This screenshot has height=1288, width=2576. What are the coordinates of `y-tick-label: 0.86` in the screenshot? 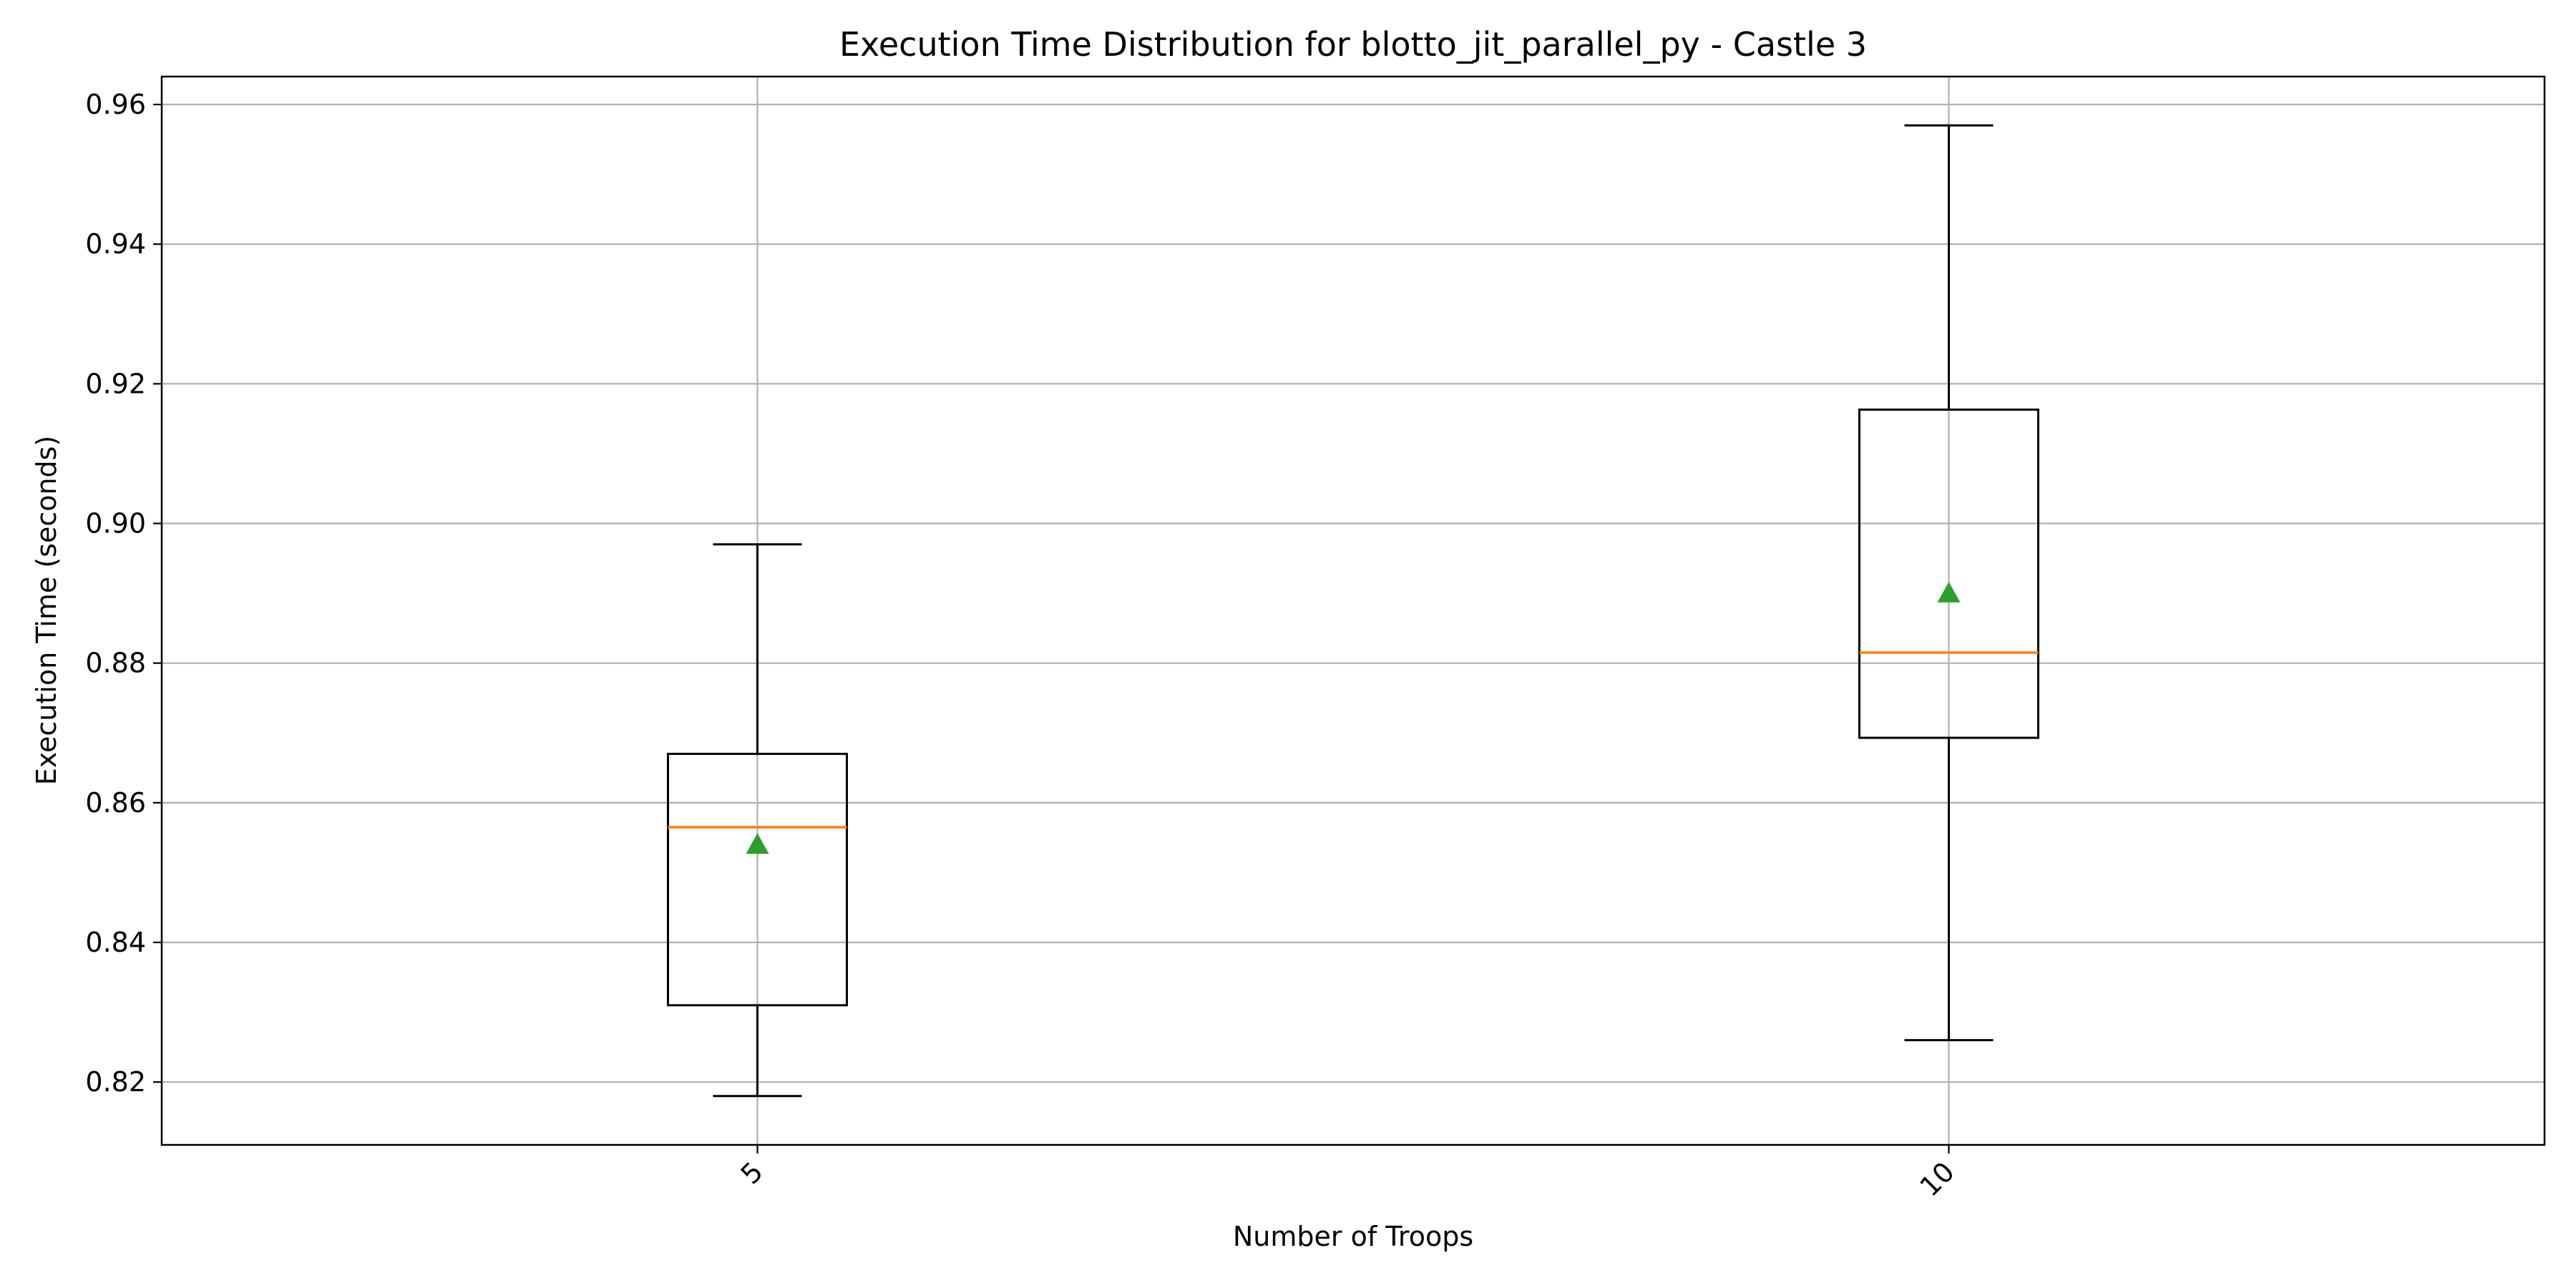 It's located at (115, 803).